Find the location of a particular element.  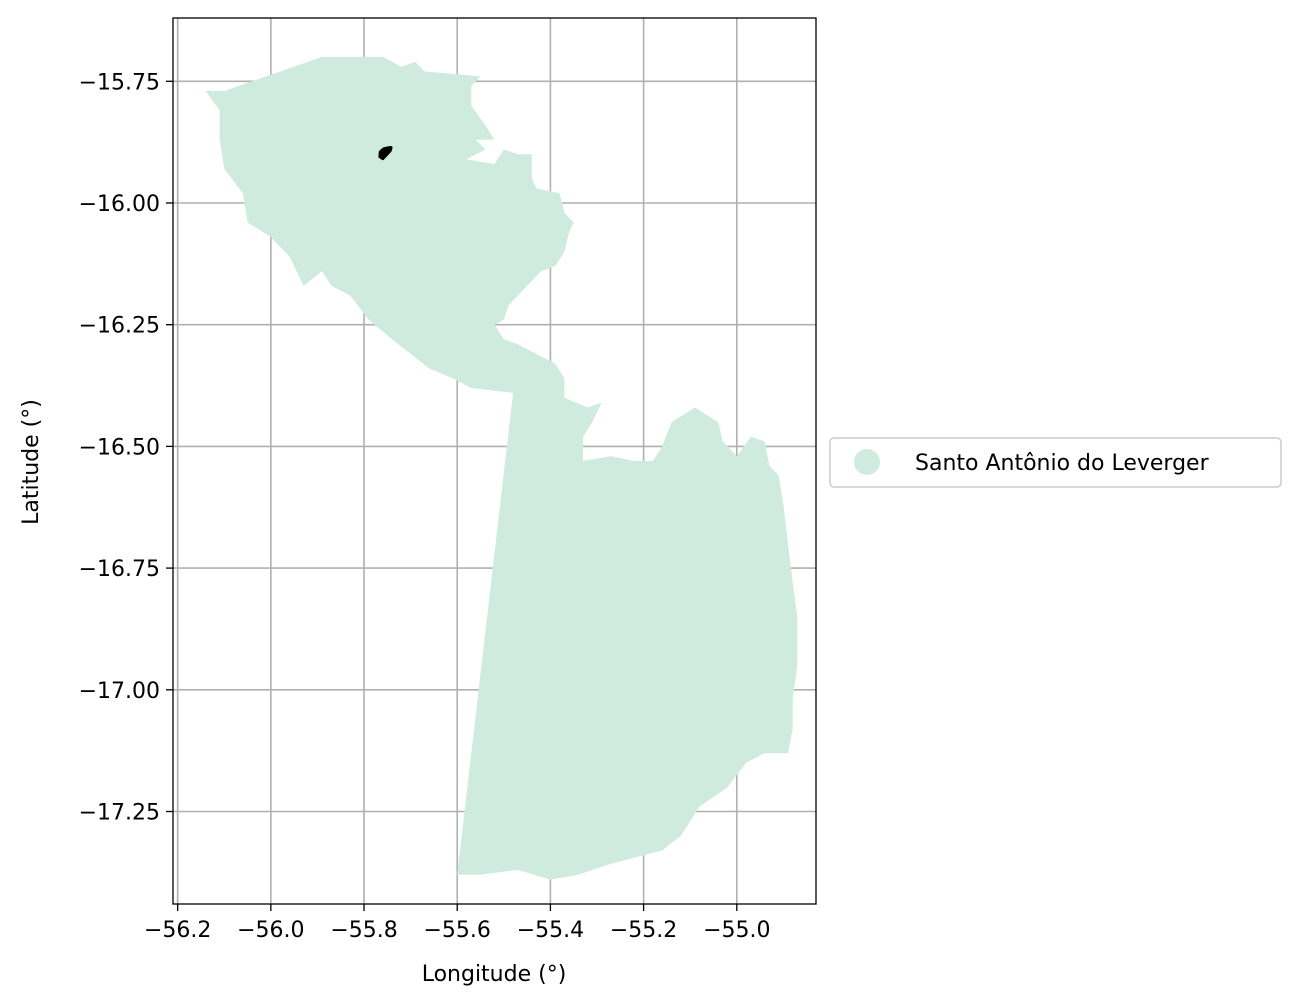

x-tick-label: −56.0 is located at coordinates (270, 930).